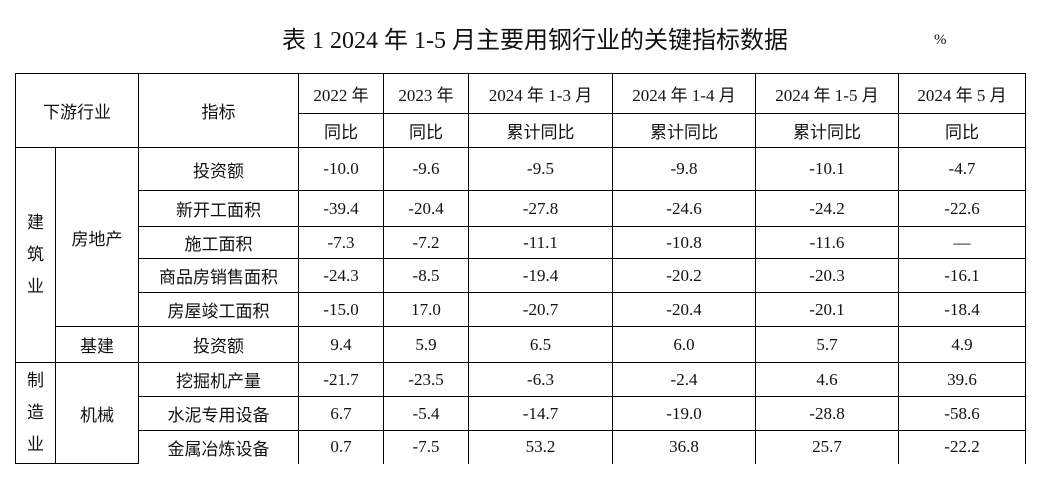  I want to click on value-cell: -7.5, so click(426, 447).